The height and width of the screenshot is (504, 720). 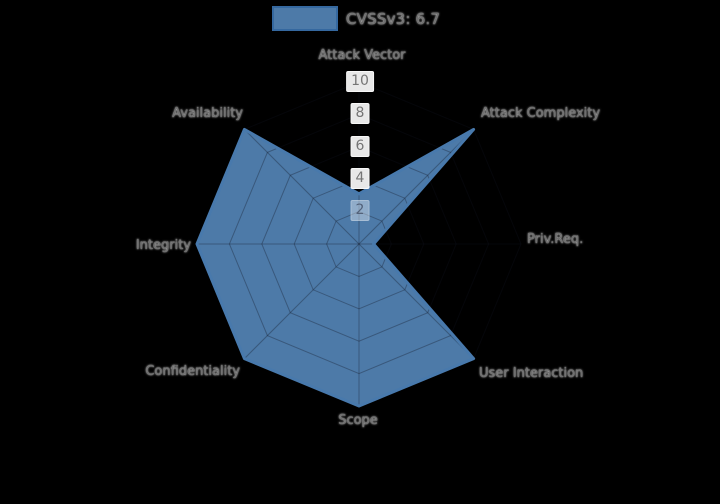 I want to click on axis-label-scope: Scope, so click(x=358, y=420).